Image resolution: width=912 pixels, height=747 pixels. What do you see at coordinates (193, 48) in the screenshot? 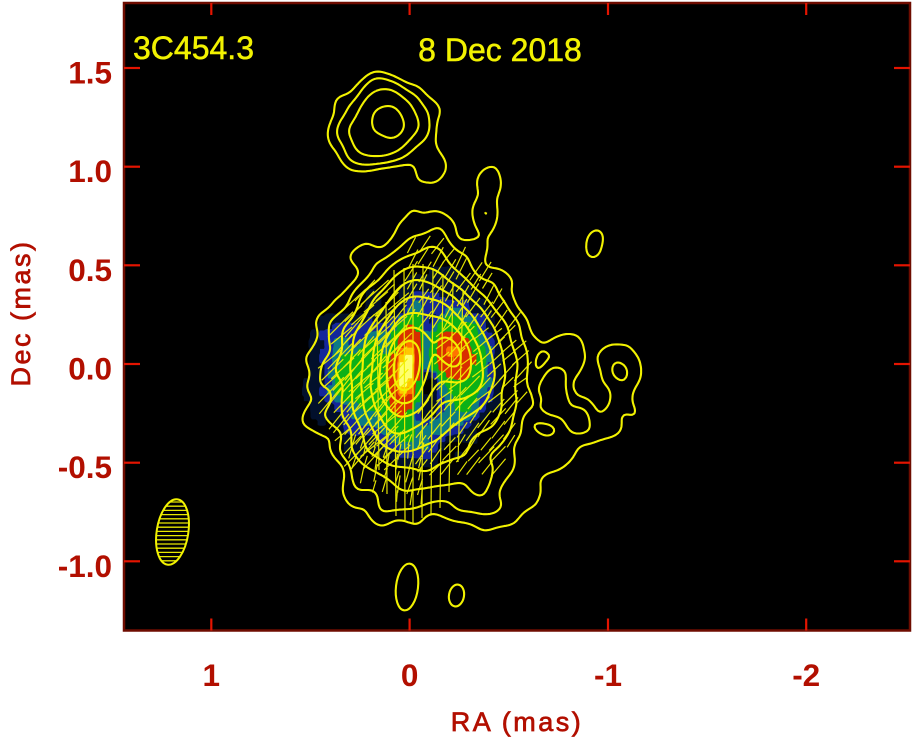
I see `svg-text: 3C454.3` at bounding box center [193, 48].